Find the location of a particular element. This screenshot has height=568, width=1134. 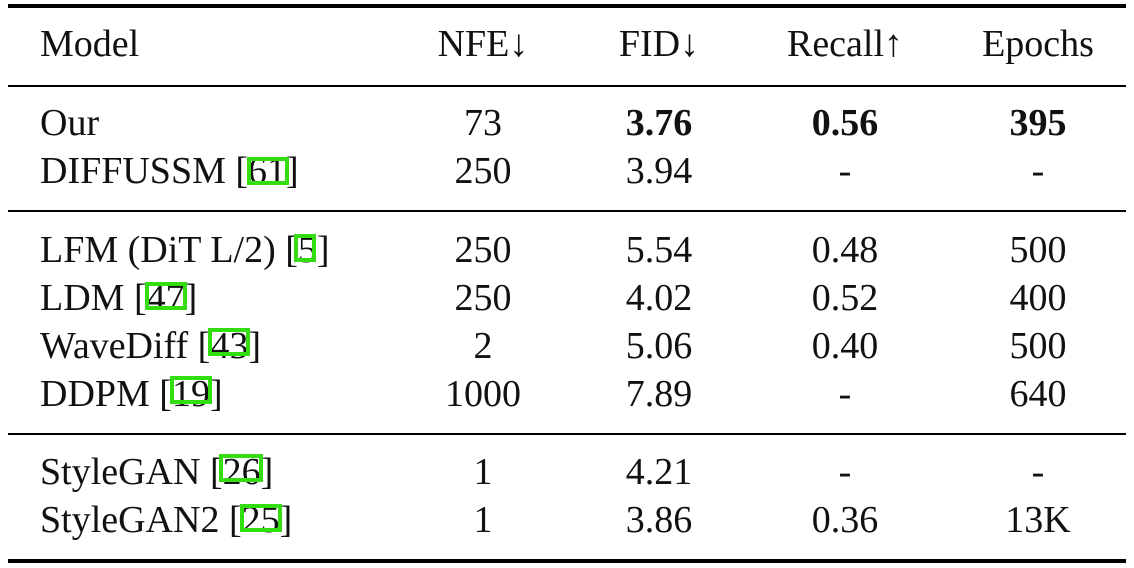

model-label: Our is located at coordinates (70, 123).